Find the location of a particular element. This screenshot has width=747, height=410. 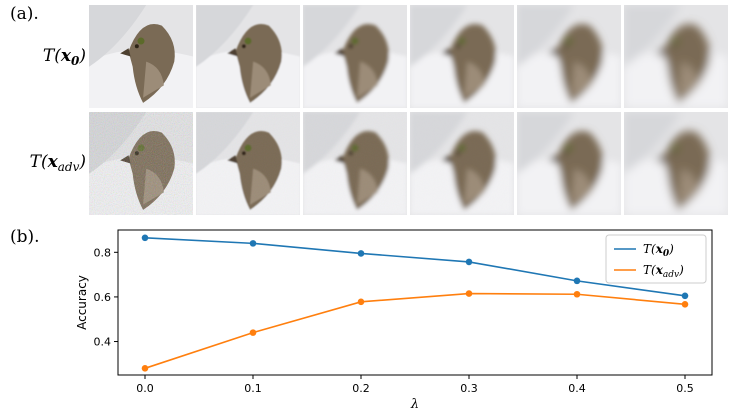

row-label-adversarial: T(xadv) is located at coordinates (57, 163).